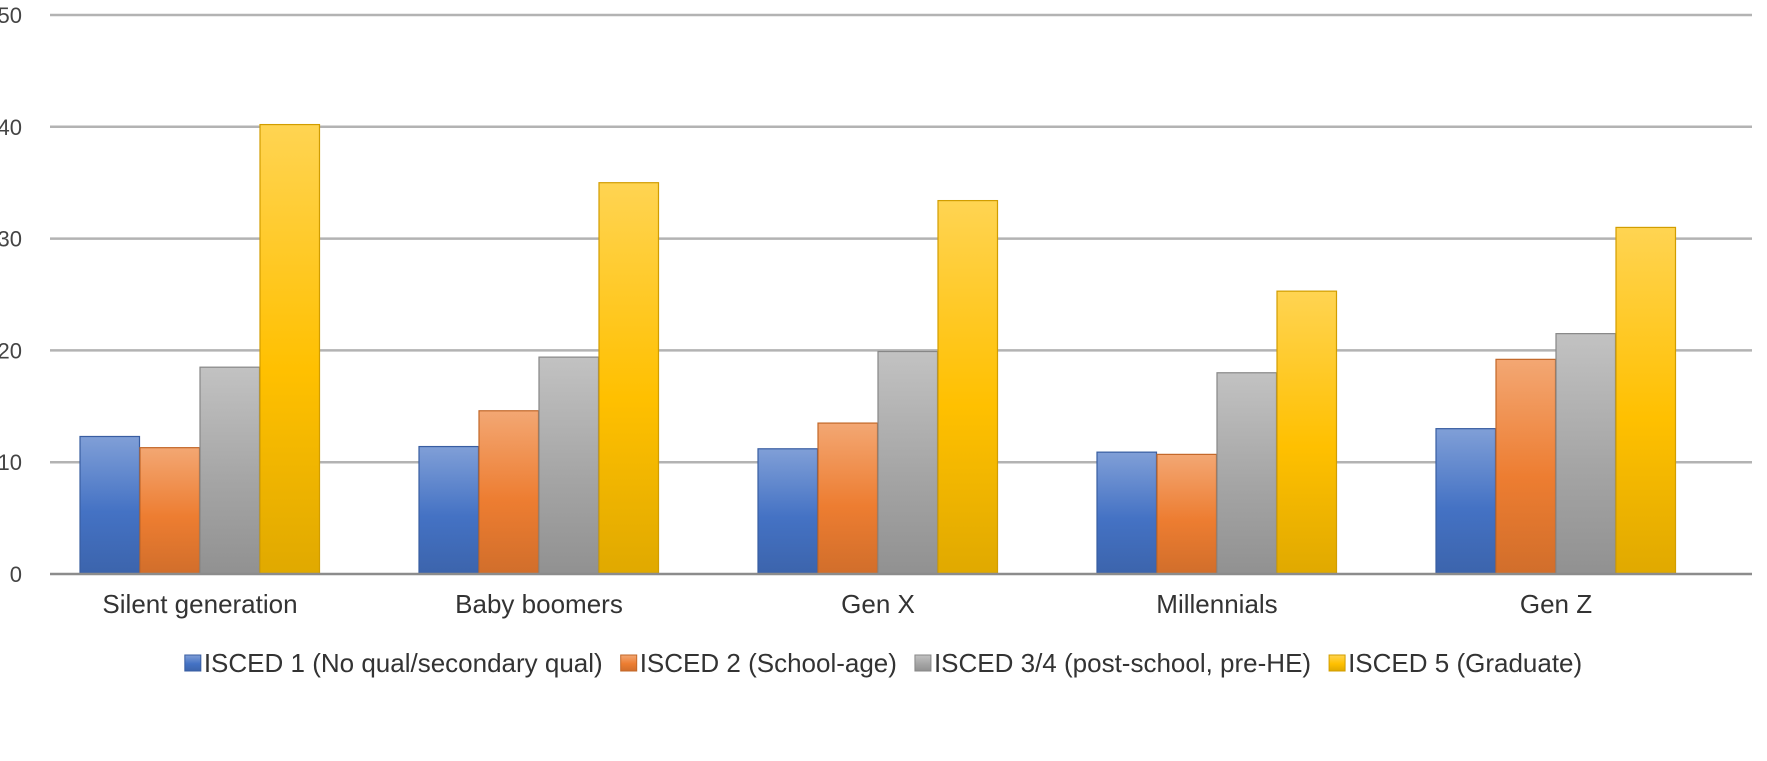  Describe the element at coordinates (11, 239) in the screenshot. I see `y-tick-label: 30` at that location.